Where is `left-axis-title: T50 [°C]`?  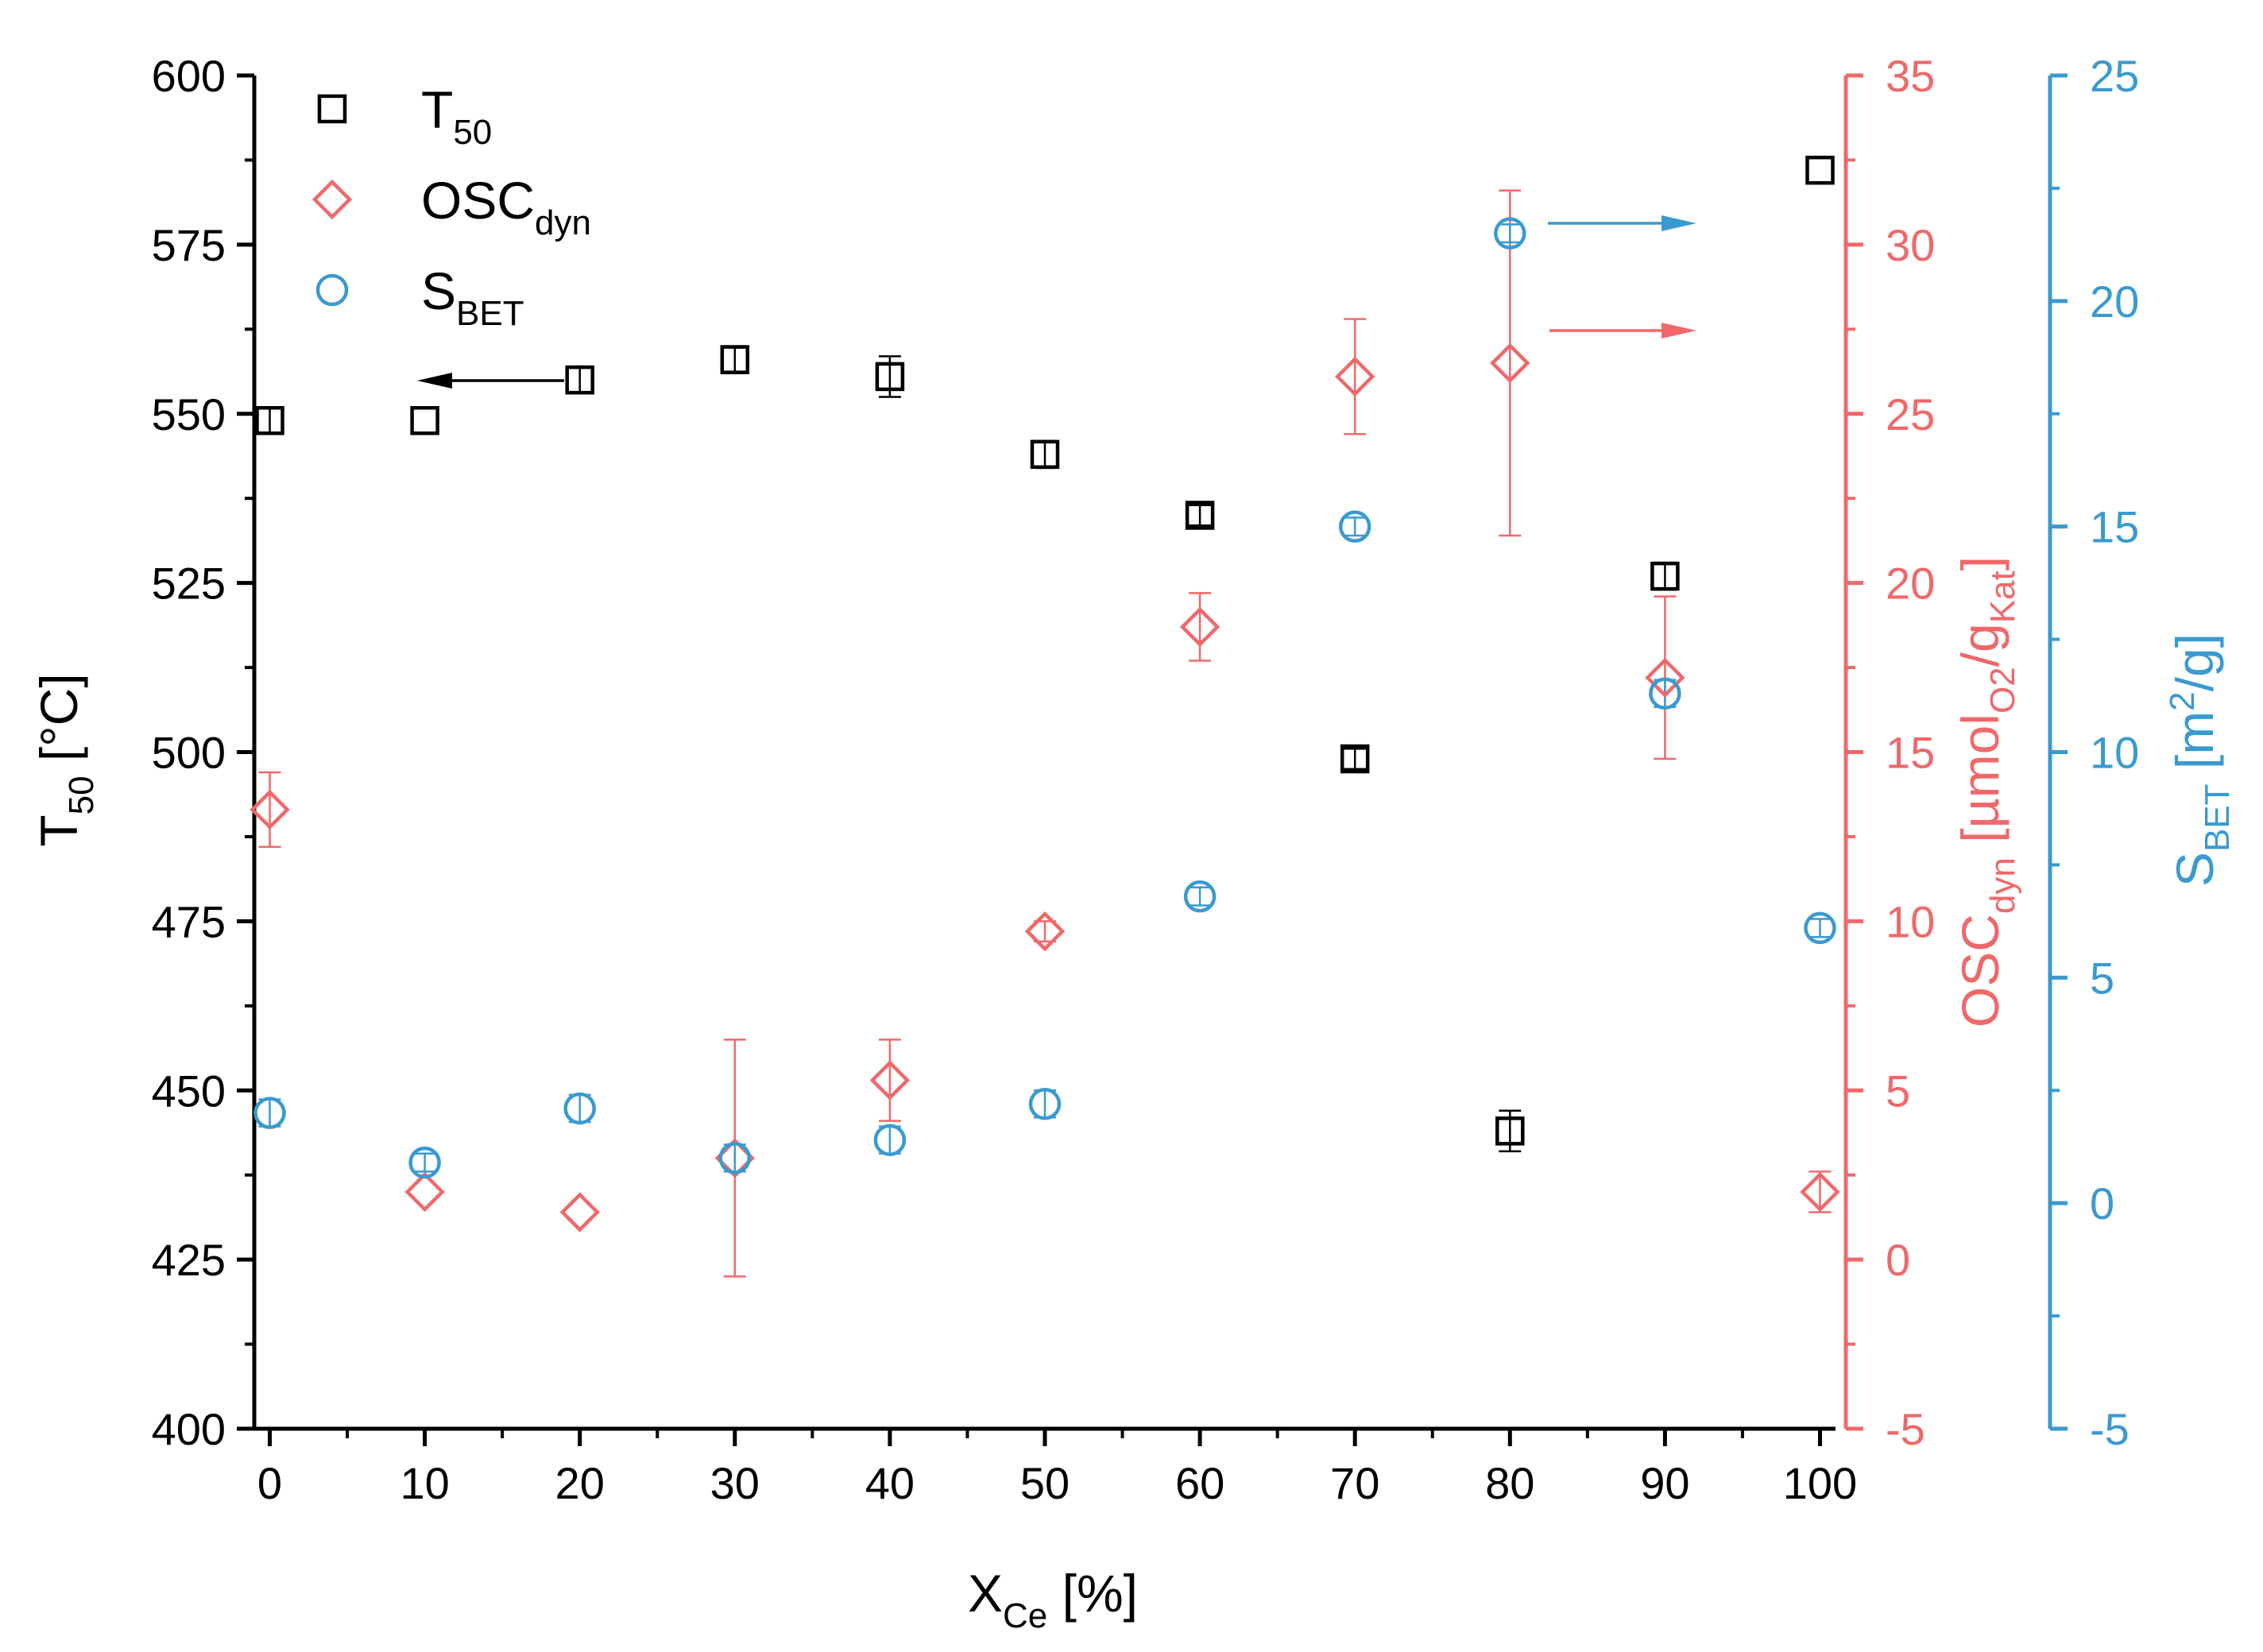 left-axis-title: T50 [°C] is located at coordinates (65, 759).